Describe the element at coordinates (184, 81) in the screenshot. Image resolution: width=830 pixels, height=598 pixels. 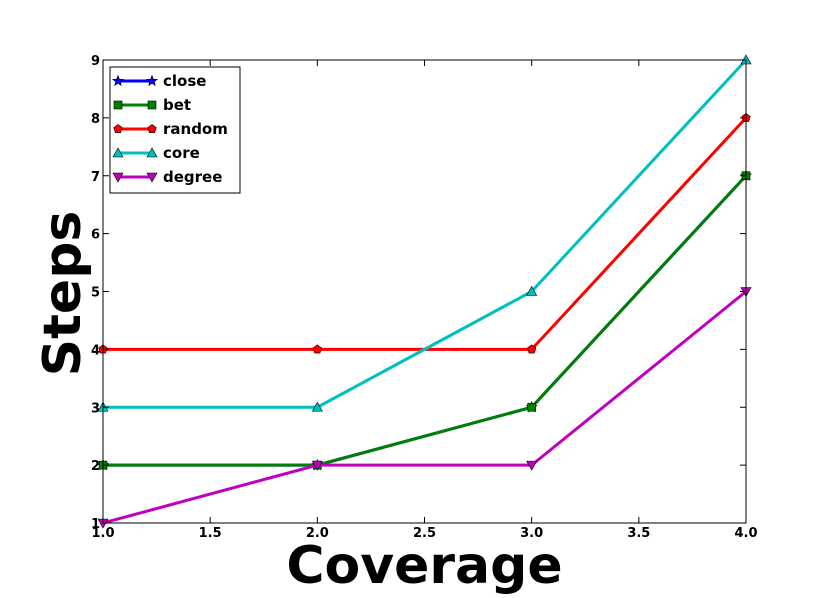
I see `legend-label: close` at that location.